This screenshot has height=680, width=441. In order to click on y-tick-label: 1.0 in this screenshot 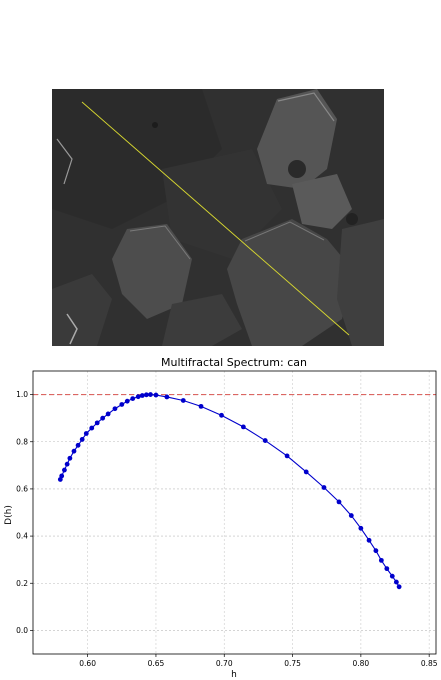, I will do `click(22, 394)`.